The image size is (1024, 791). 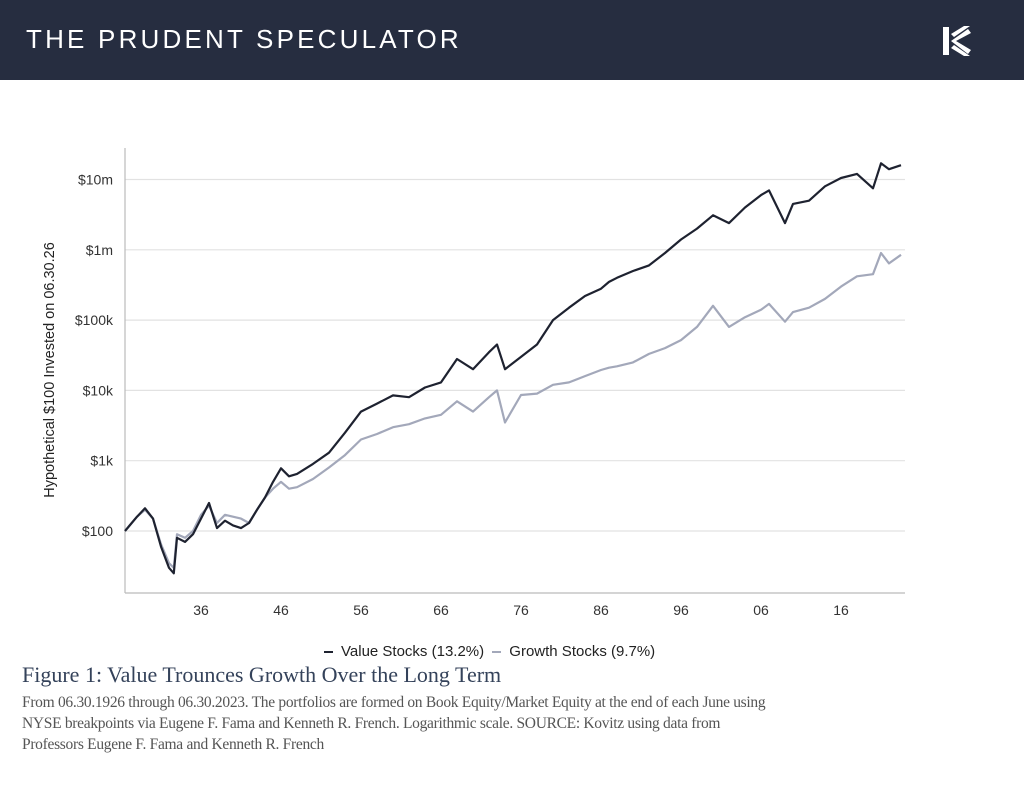 What do you see at coordinates (328, 652) in the screenshot?
I see `legend-swatch-value` at bounding box center [328, 652].